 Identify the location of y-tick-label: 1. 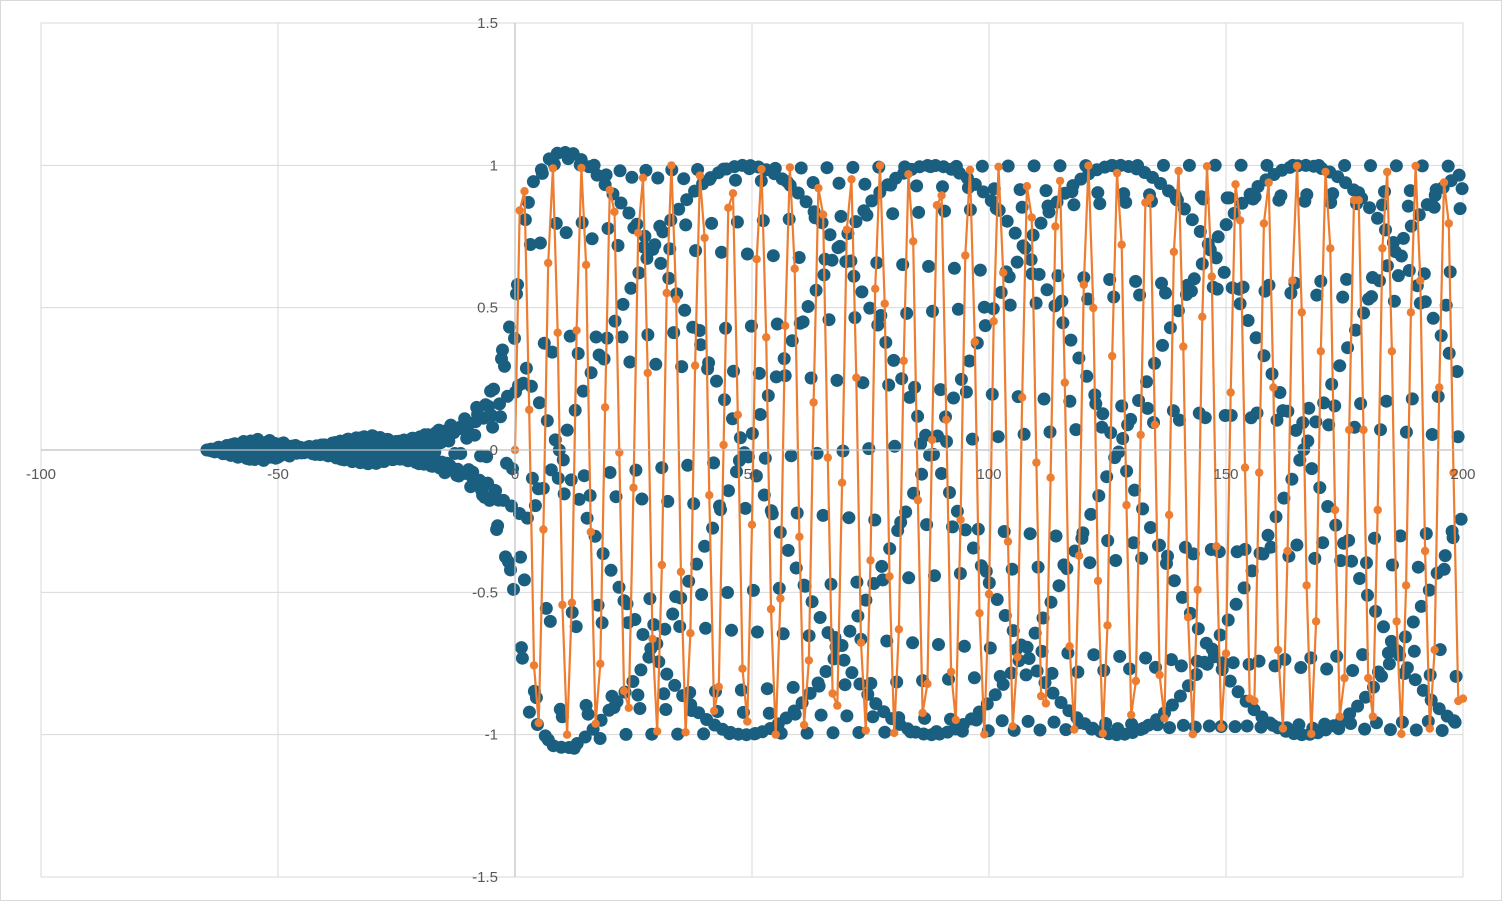
(494, 165).